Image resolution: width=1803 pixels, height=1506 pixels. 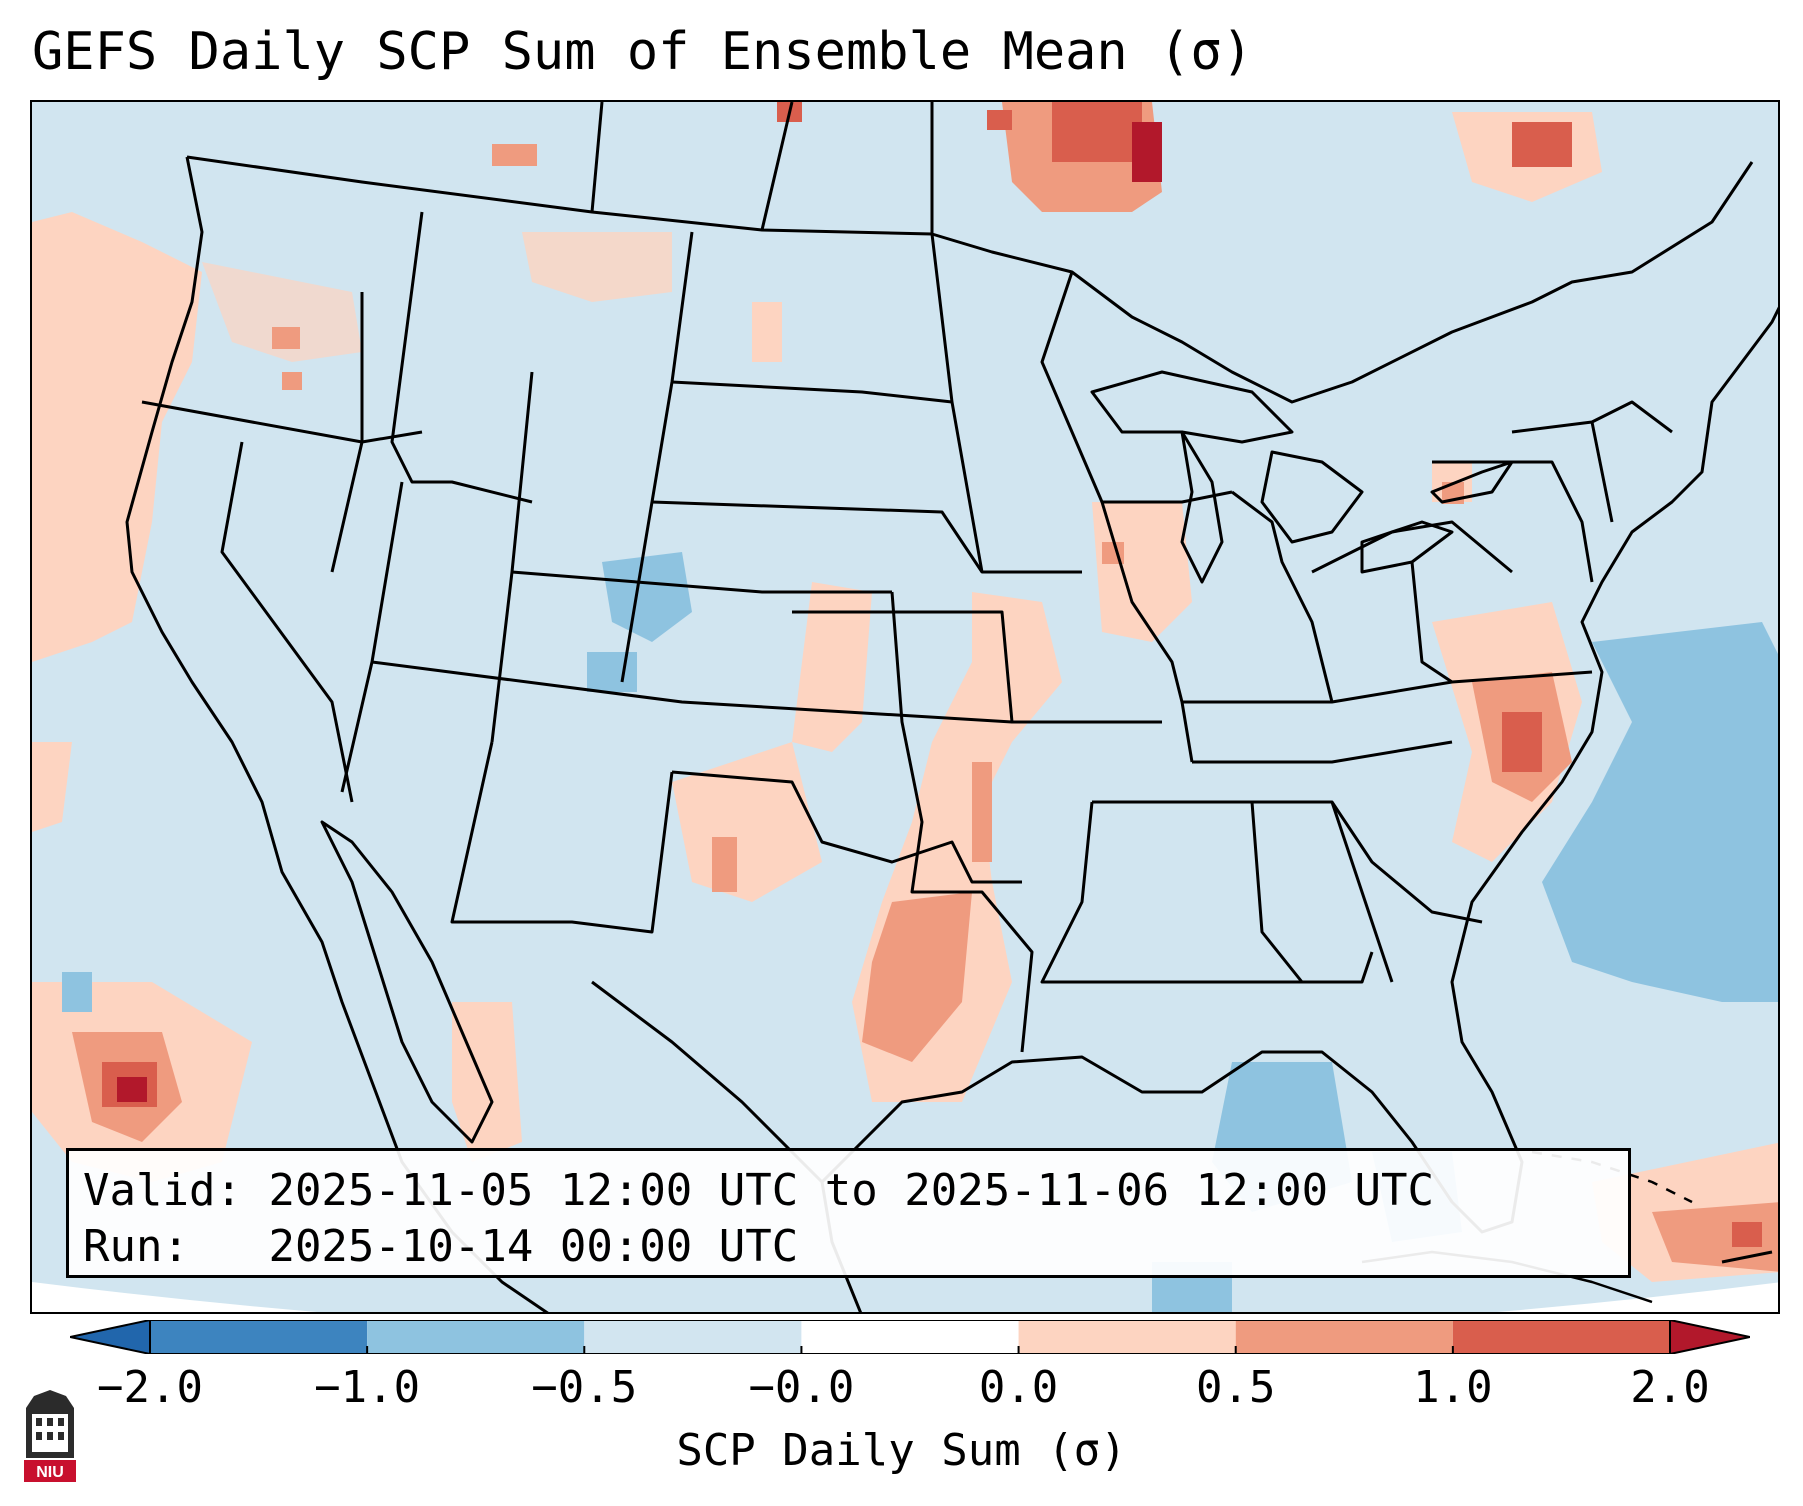 What do you see at coordinates (110, 1337) in the screenshot?
I see `colorbar-extend-low` at bounding box center [110, 1337].